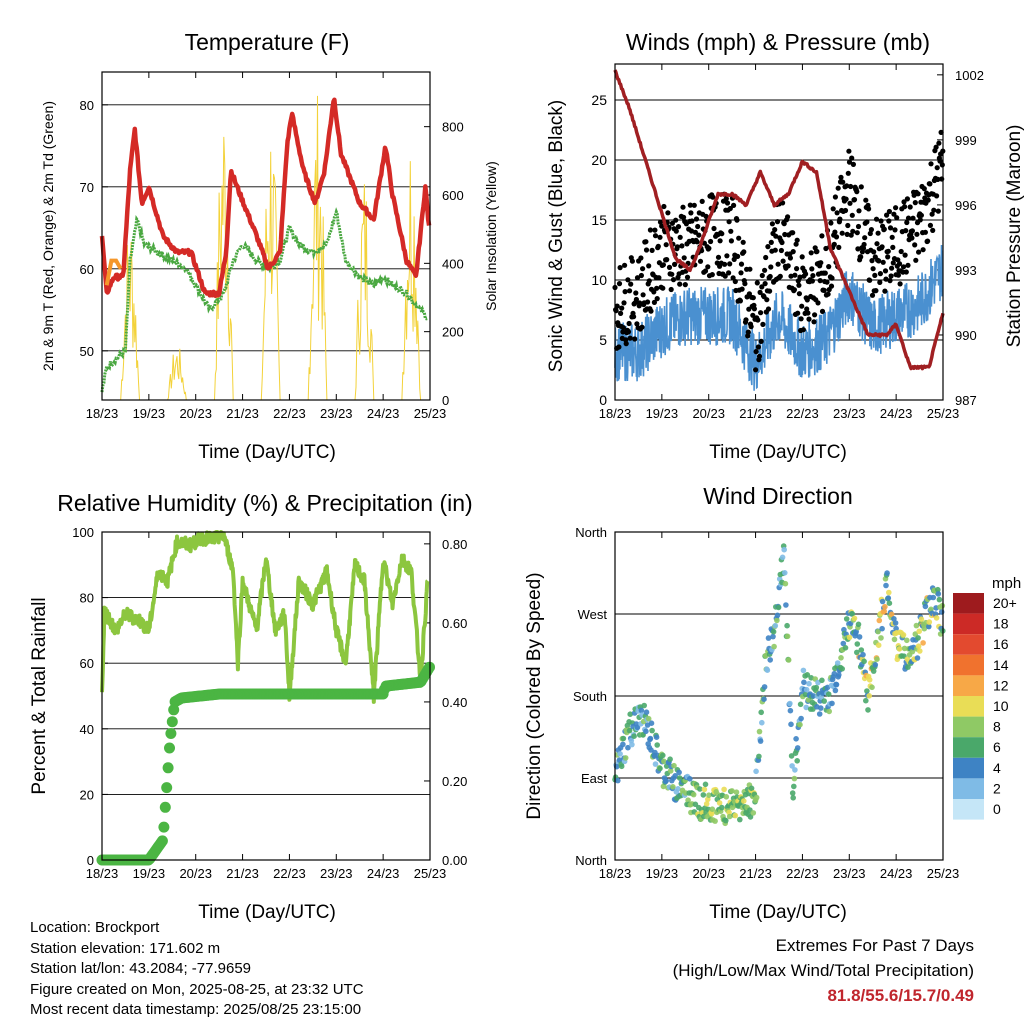  Describe the element at coordinates (779, 696) in the screenshot. I see `plot-border` at that location.